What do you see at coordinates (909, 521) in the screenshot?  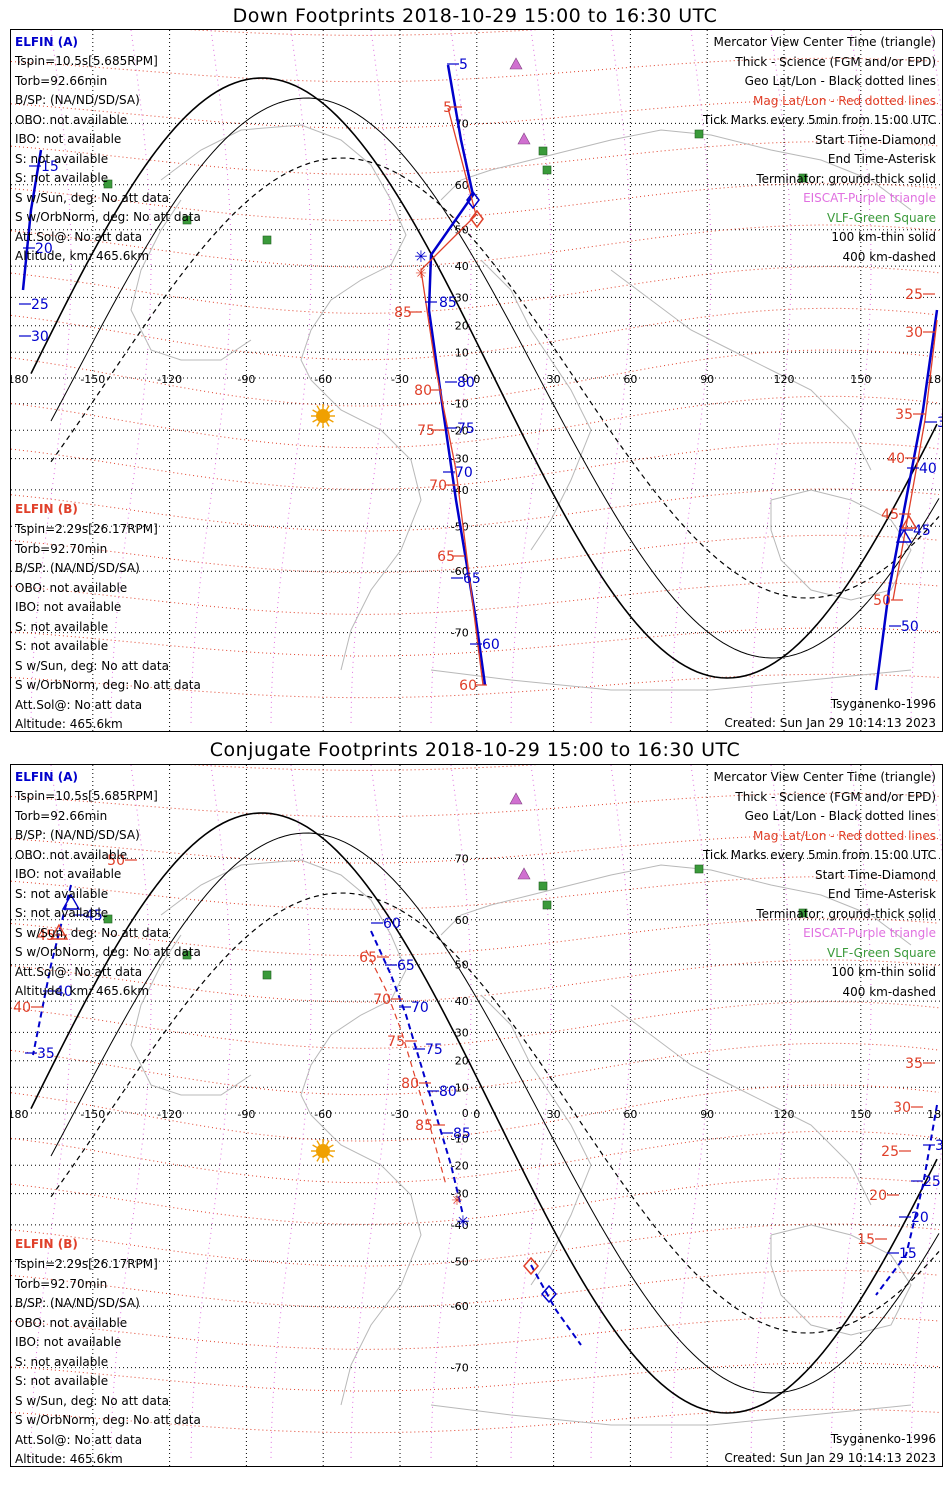 I see `elfin-b-center-triangle` at bounding box center [909, 521].